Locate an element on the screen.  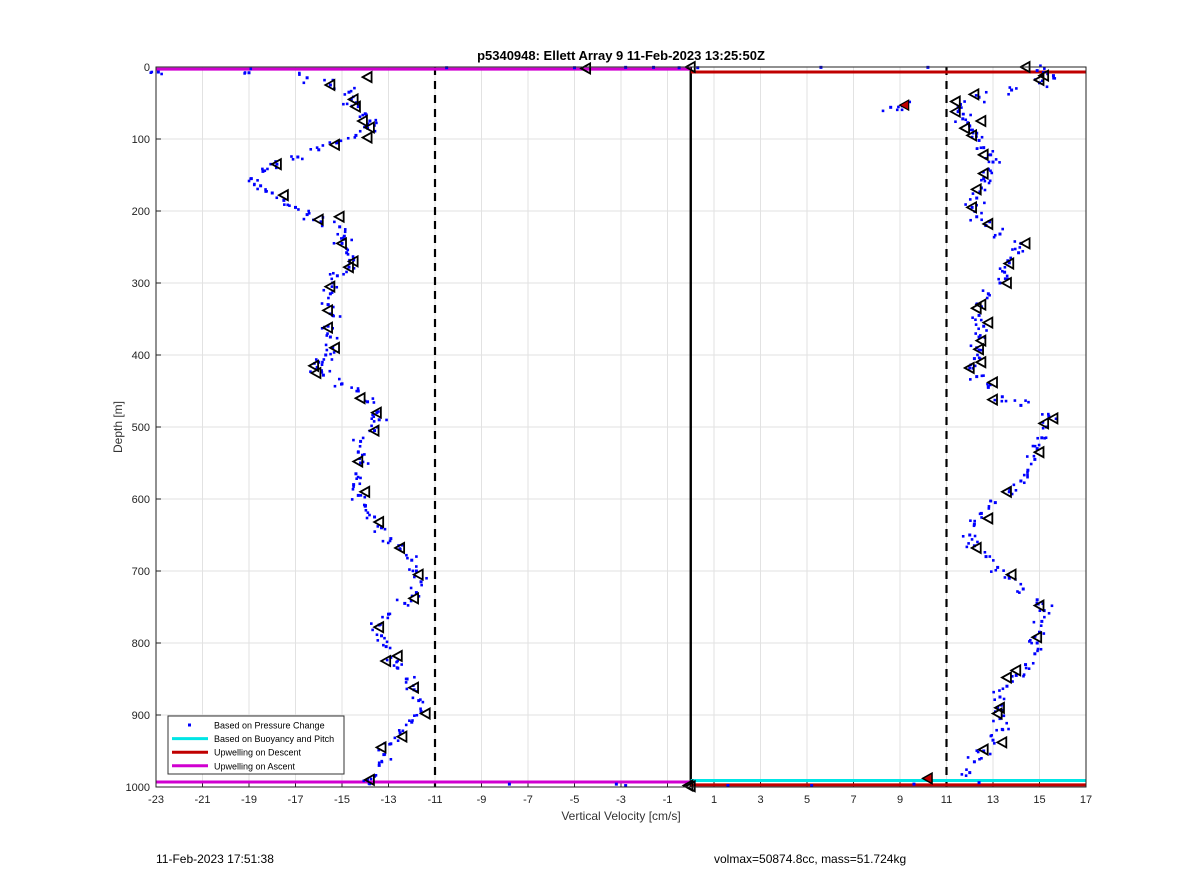
x-tick-label: 3 is located at coordinates (760, 800).